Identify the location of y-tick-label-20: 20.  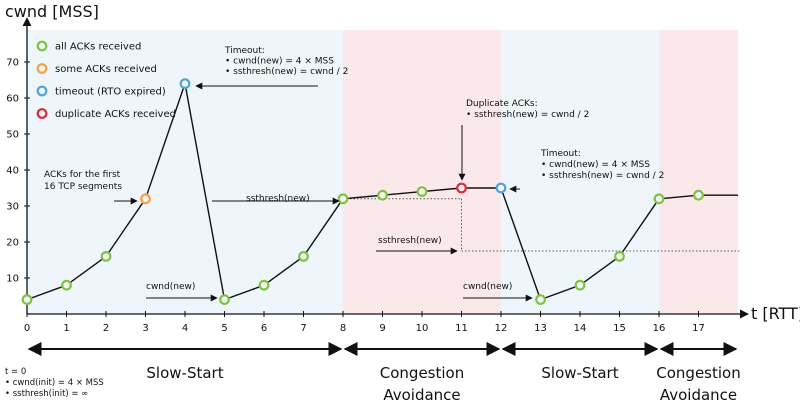
(12, 243).